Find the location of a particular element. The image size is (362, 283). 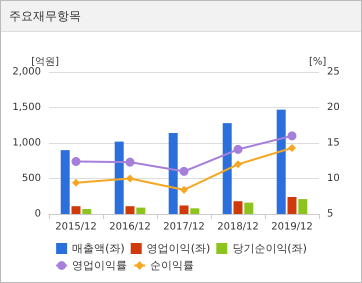

y-tick-label: 1,000 is located at coordinates (26, 143).